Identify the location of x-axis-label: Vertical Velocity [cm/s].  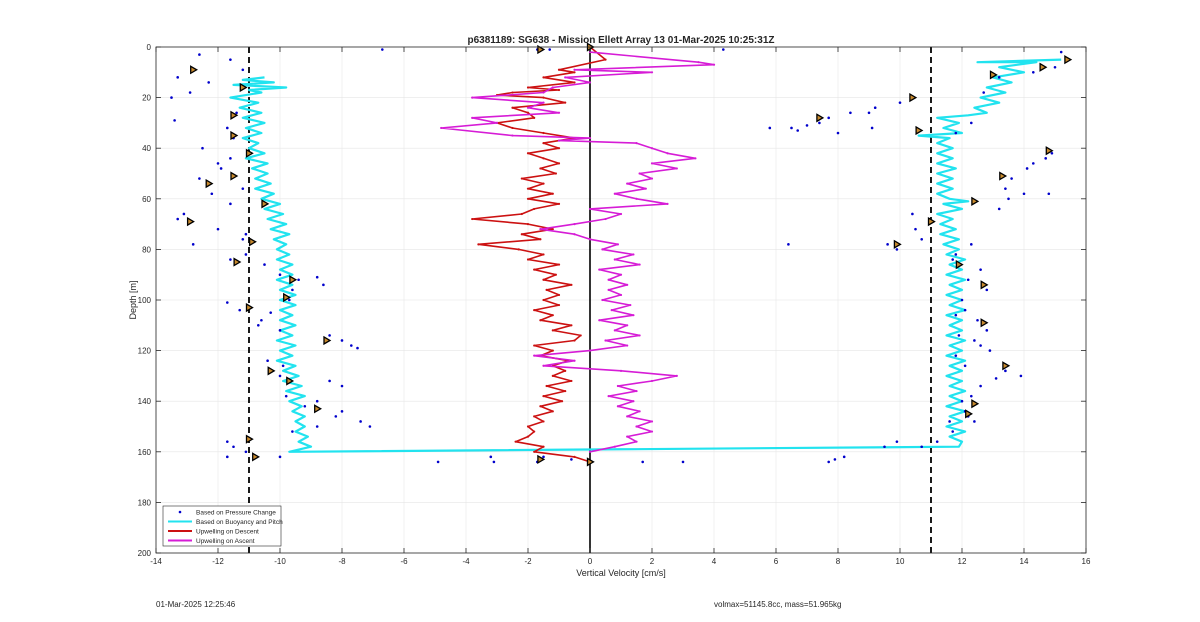
(621, 573).